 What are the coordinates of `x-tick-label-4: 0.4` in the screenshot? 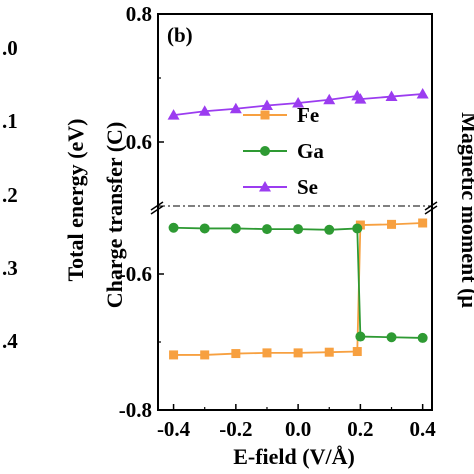 It's located at (423, 429).